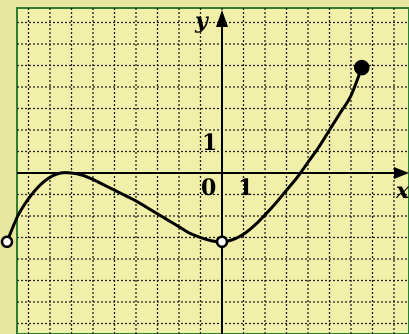 The image size is (409, 334). Describe the element at coordinates (245, 188) in the screenshot. I see `x-tick-label-1: 1` at that location.